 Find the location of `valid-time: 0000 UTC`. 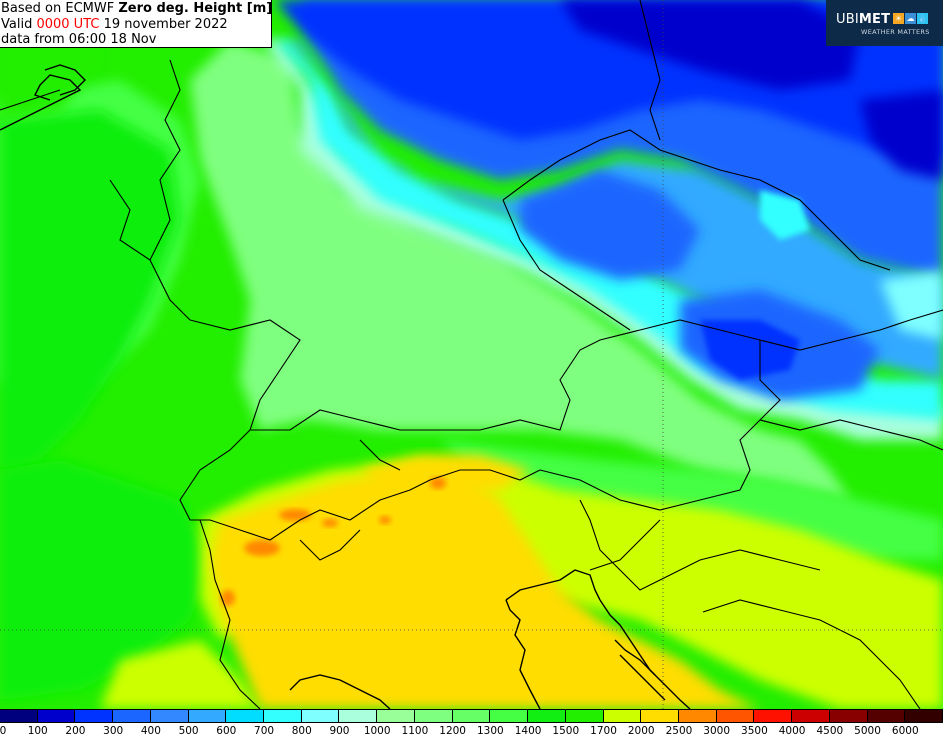

valid-time: 0000 UTC is located at coordinates (68, 24).